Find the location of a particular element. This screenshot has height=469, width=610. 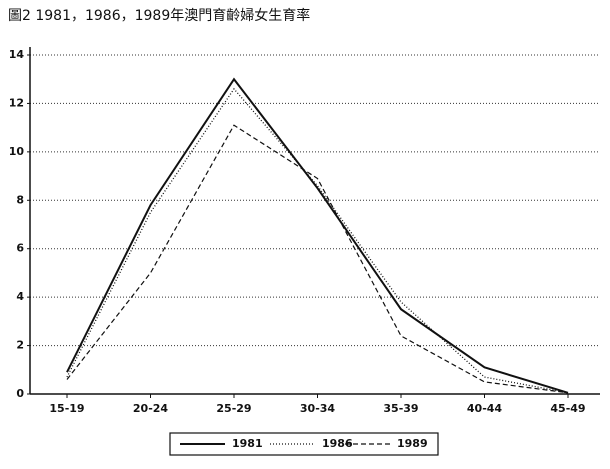

x-tick-label: 45-49 is located at coordinates (567, 408).